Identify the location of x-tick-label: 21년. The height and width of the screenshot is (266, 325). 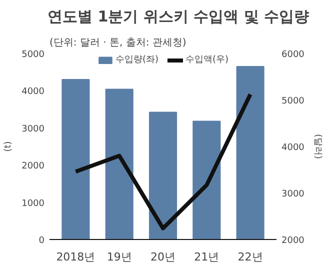
(207, 257).